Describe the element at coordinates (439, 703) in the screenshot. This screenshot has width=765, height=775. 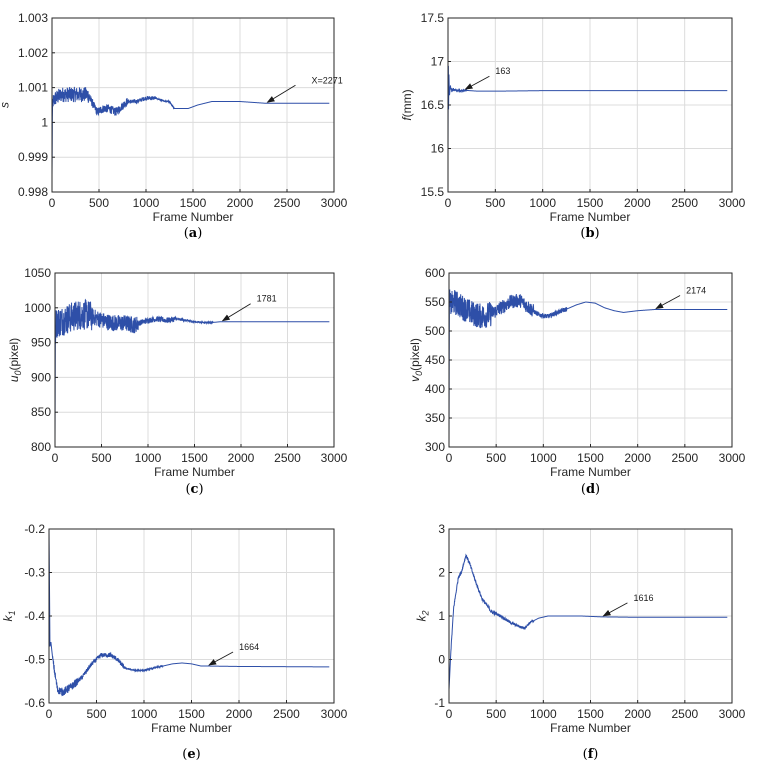
I see `y-tick-label: -1` at that location.